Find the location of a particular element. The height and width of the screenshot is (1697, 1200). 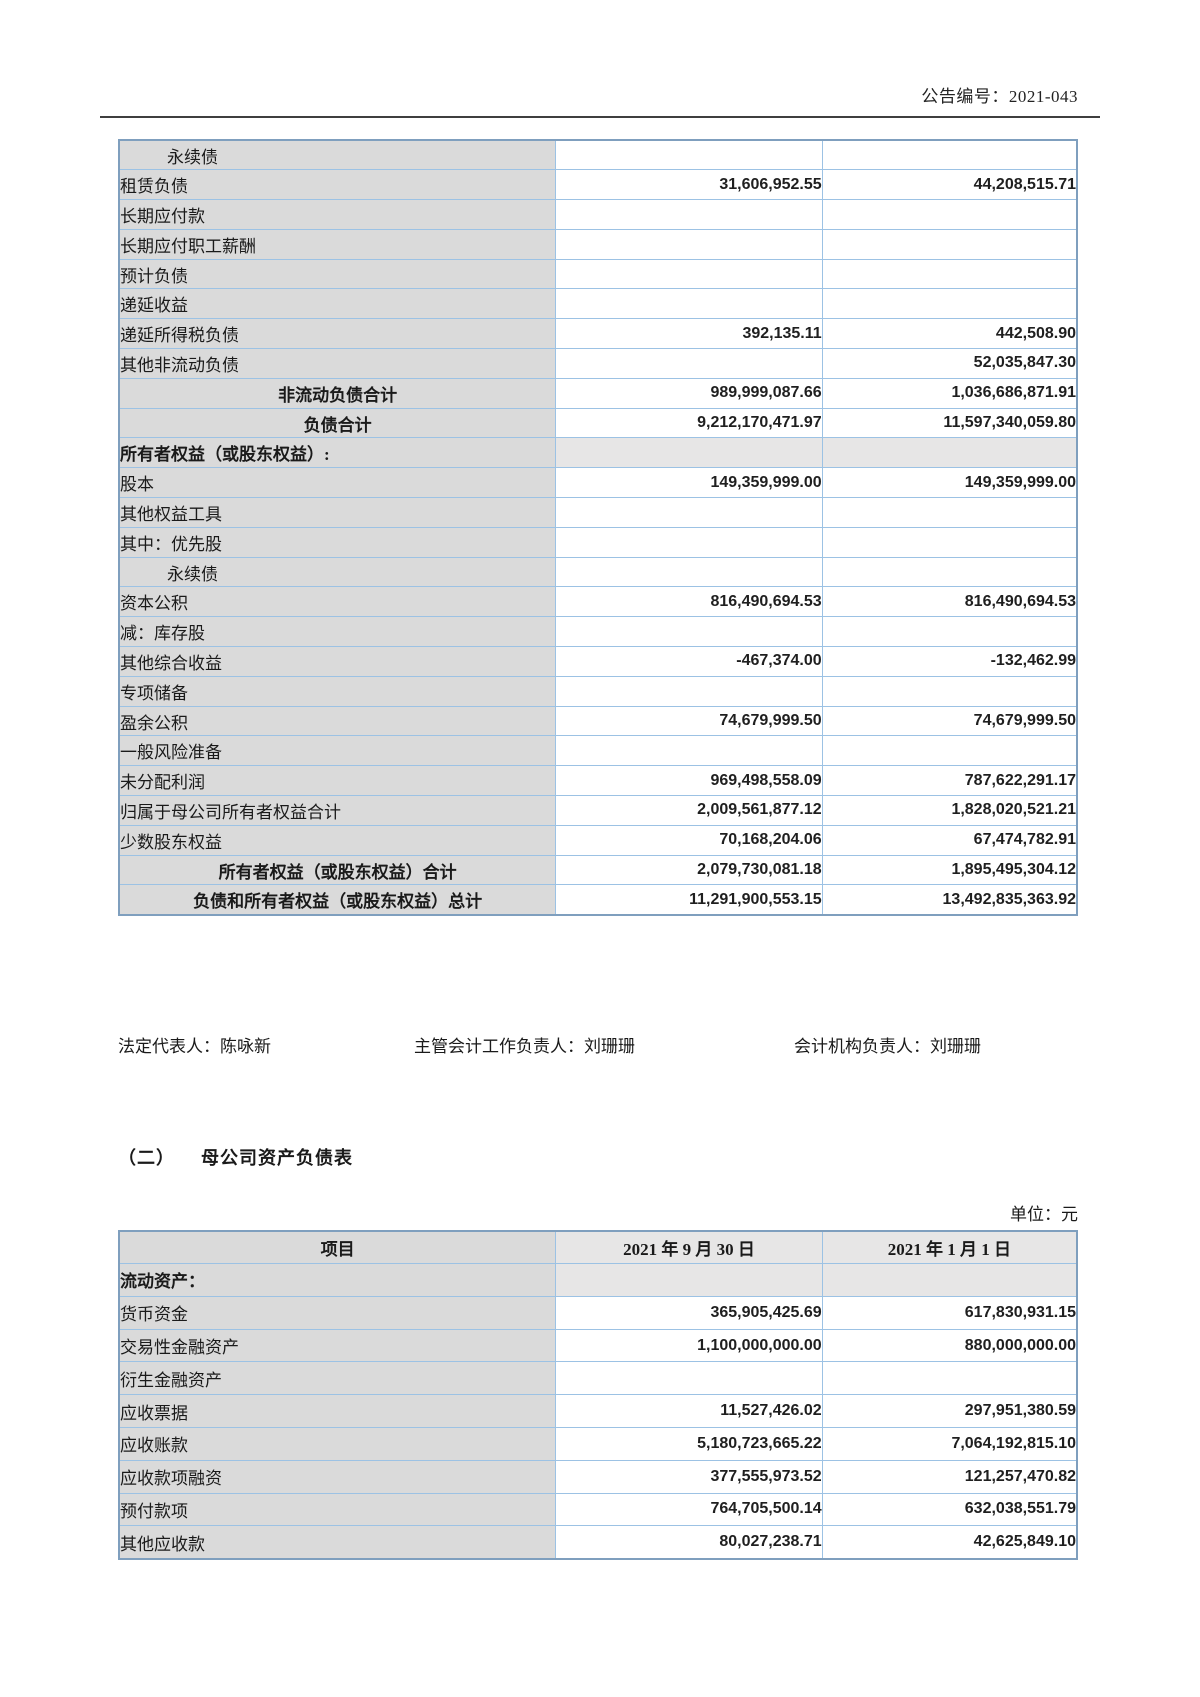

table-row: 减：库存股 is located at coordinates (598, 632).